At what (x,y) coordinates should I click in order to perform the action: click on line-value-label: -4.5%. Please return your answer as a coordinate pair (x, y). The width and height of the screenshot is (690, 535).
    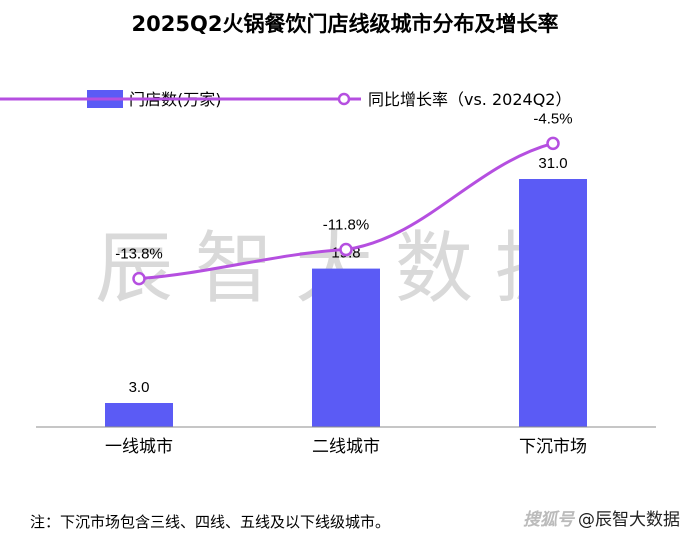
    Looking at the image, I should click on (552, 118).